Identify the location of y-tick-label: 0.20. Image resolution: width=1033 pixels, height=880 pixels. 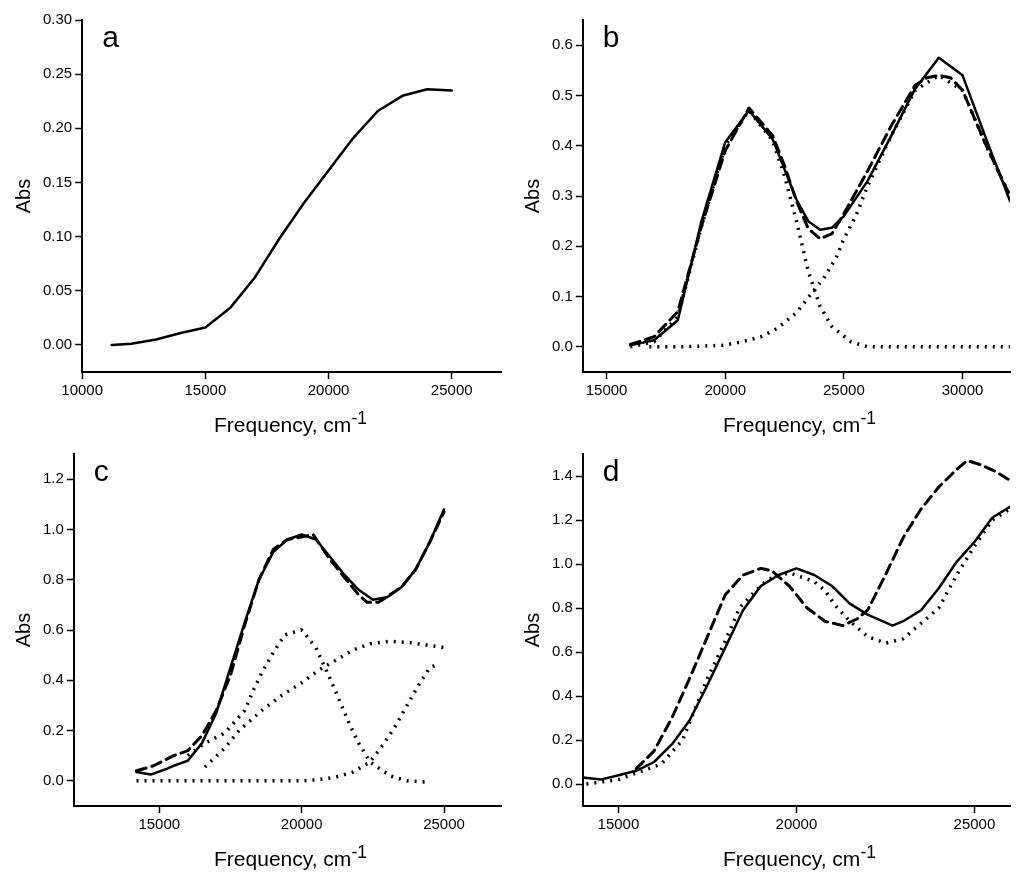
(57, 127).